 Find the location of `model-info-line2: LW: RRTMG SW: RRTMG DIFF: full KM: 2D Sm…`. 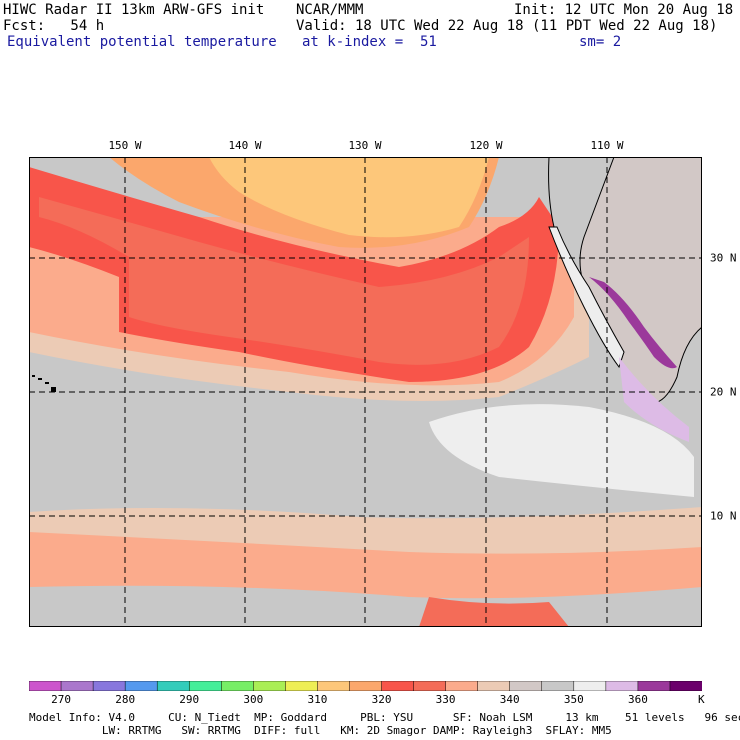

model-info-line2: LW: RRTMG SW: RRTMG DIFF: full KM: 2D Sm… is located at coordinates (320, 730).